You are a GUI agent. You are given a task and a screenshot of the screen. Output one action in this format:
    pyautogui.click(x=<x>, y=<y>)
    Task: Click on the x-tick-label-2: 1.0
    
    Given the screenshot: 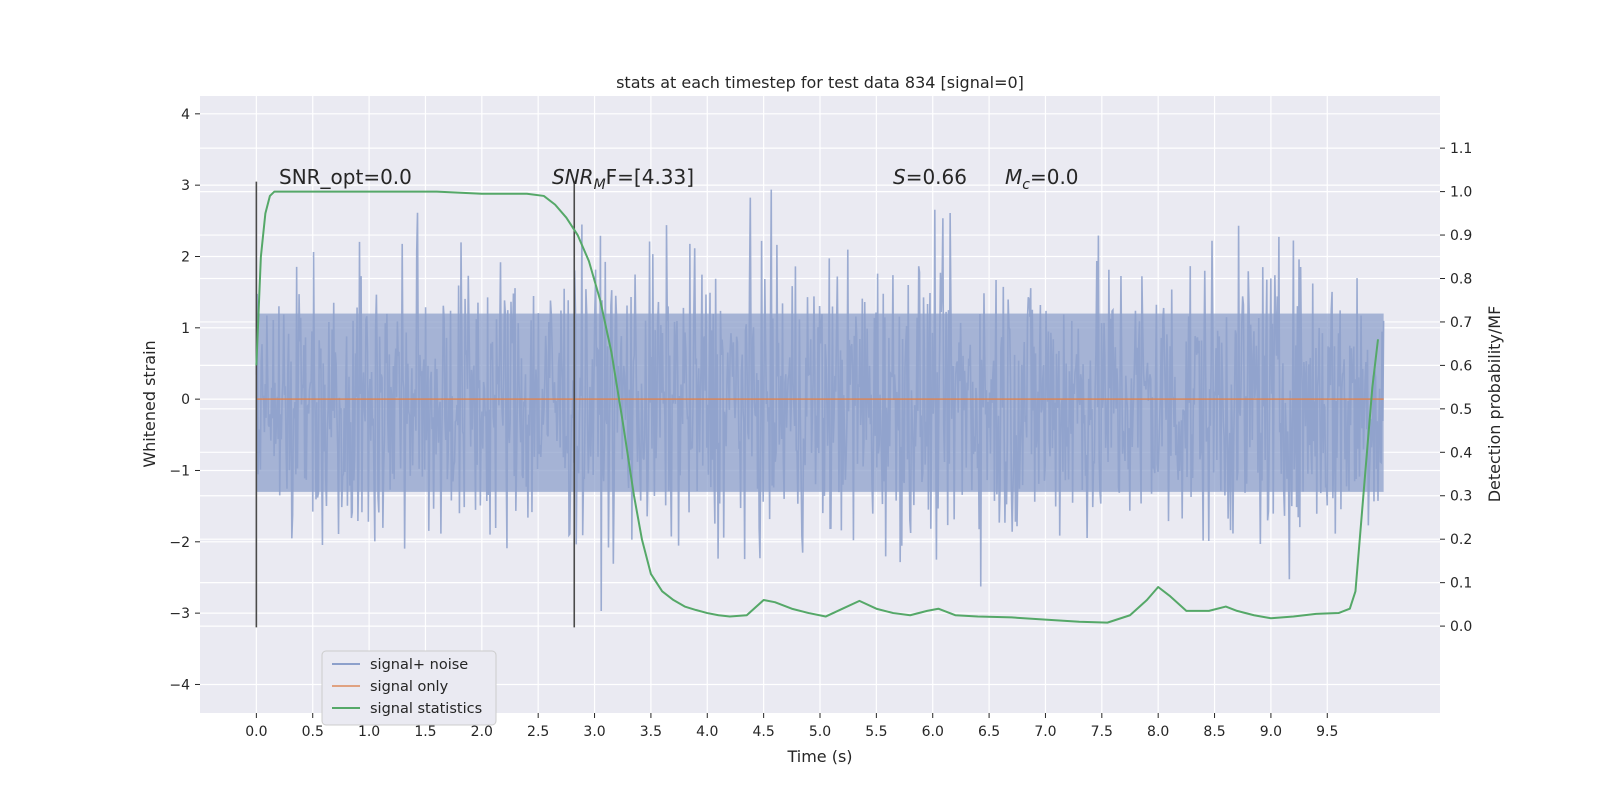 What is the action you would take?
    pyautogui.click(x=369, y=732)
    